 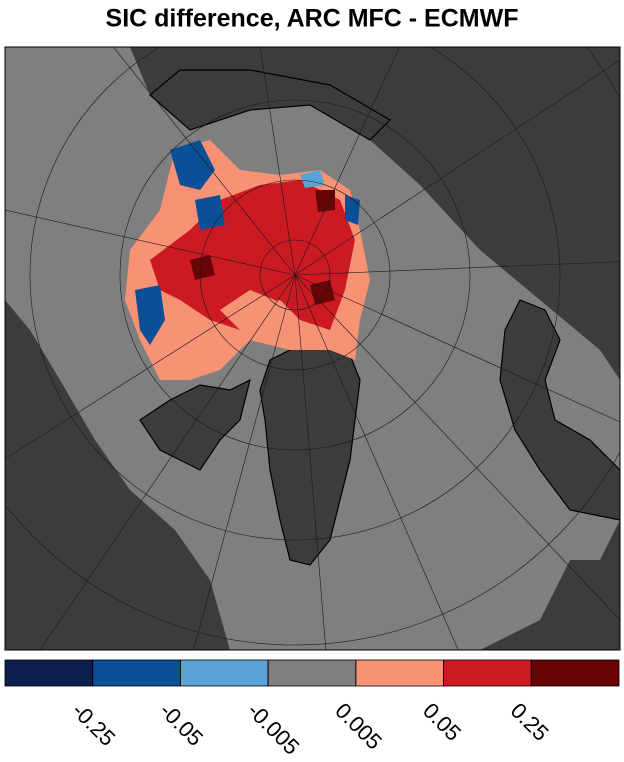 I want to click on ice-light-red-inner, so click(x=247, y=310).